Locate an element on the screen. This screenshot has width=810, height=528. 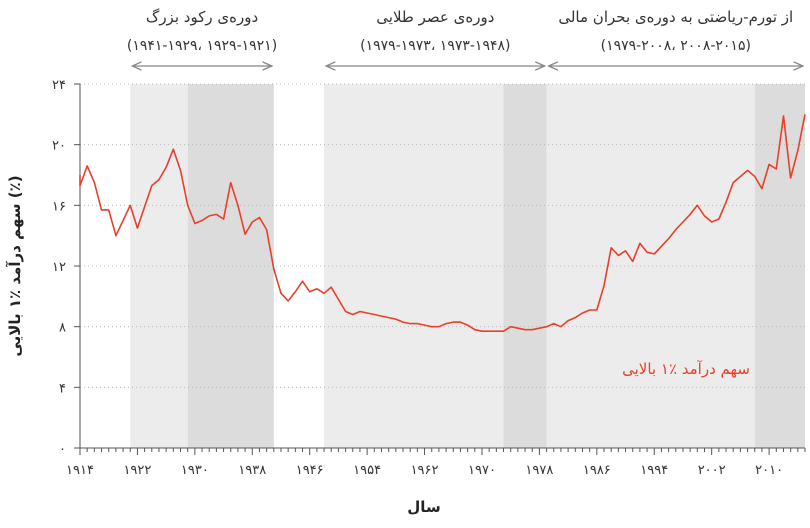
x-tick-label: ۱۹۱۴ is located at coordinates (80, 470).